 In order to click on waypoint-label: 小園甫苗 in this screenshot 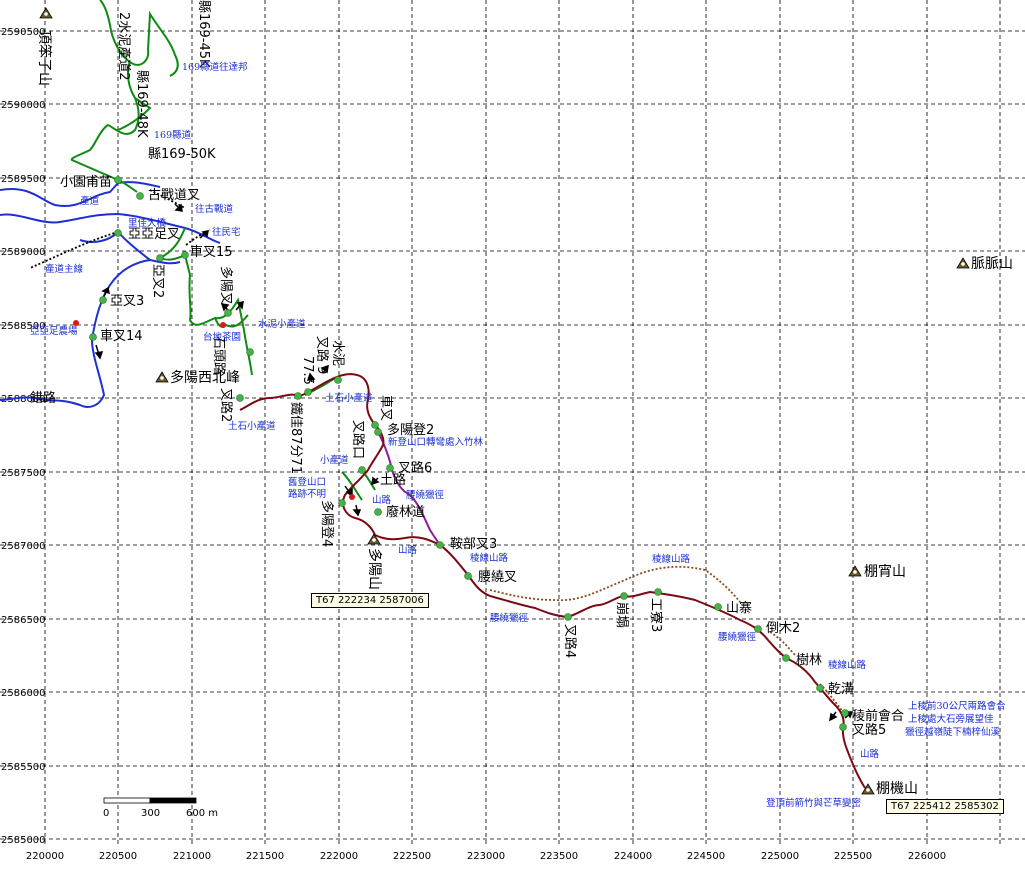, I will do `click(86, 182)`.